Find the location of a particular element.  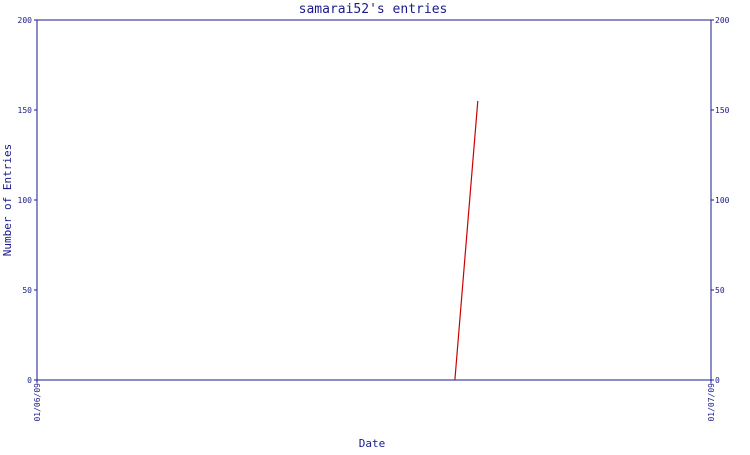

x-axis-label: Date is located at coordinates (372, 443).